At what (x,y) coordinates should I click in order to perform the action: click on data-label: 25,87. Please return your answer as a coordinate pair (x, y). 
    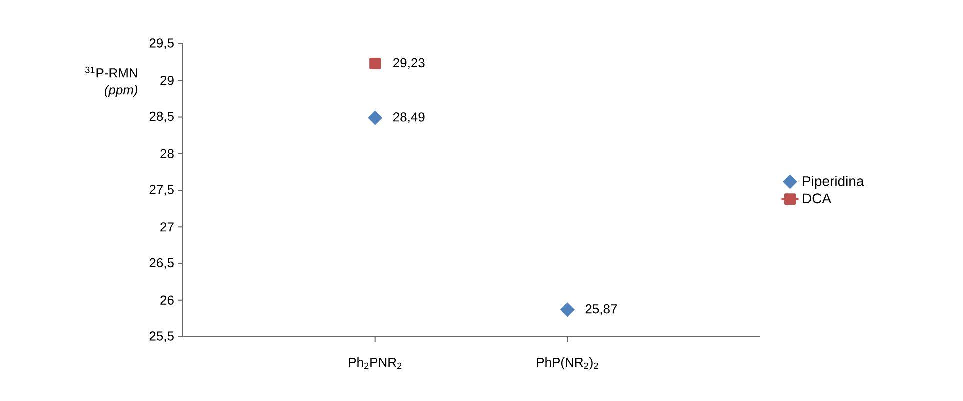
    Looking at the image, I should click on (602, 310).